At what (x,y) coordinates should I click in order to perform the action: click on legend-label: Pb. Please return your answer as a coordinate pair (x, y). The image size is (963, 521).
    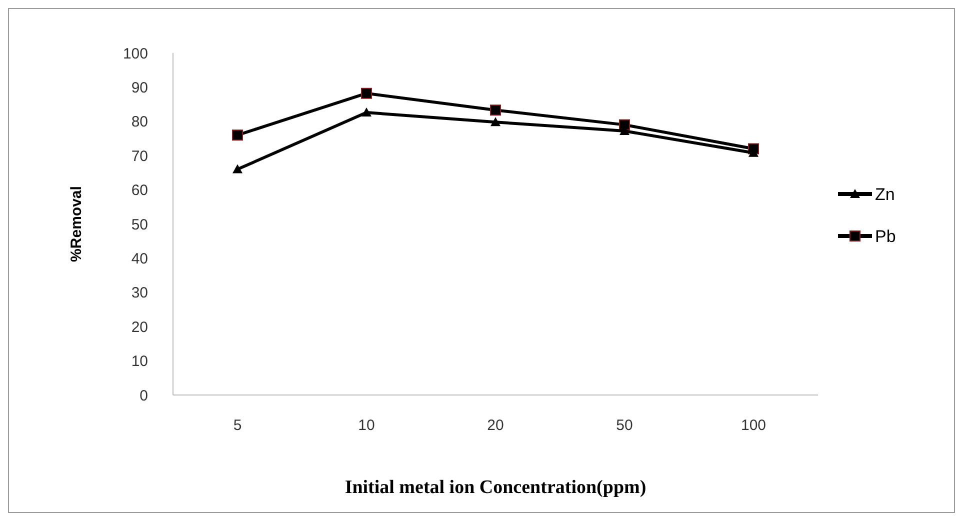
    Looking at the image, I should click on (885, 236).